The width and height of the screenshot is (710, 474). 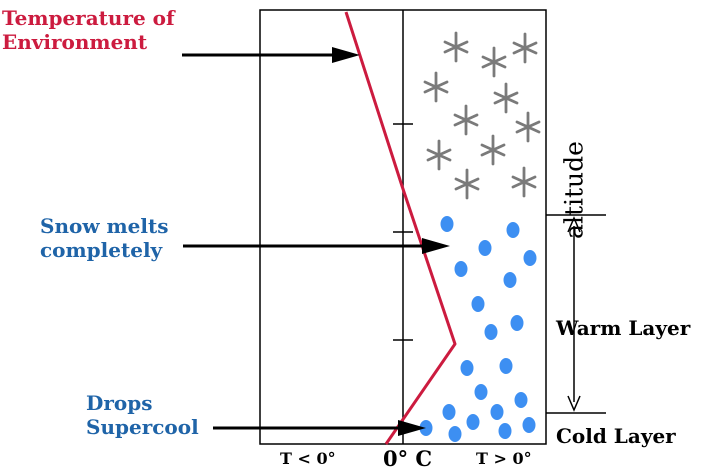 I want to click on snow-melts-completely-label: Snow melts completely, so click(x=104, y=238).